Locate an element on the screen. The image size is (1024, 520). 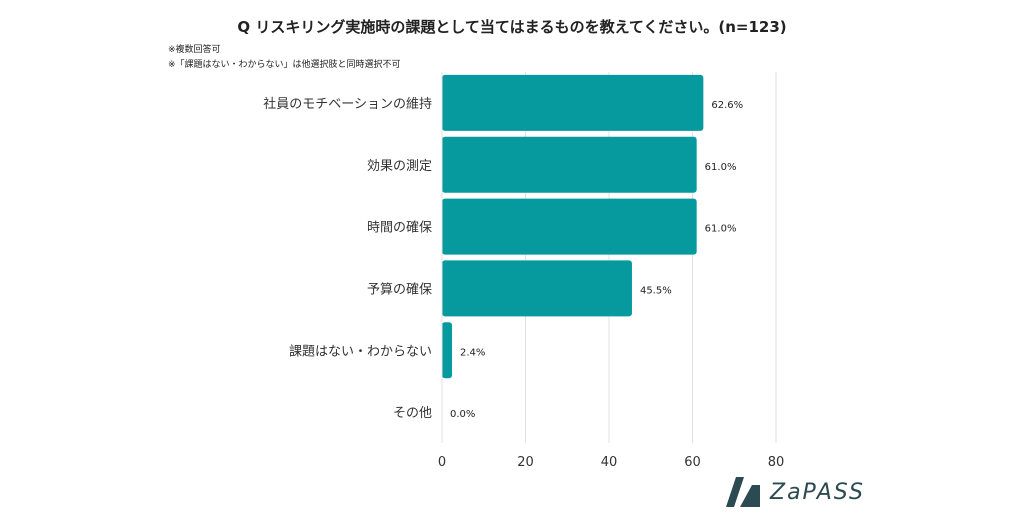
category-label: 効果の測定 is located at coordinates (399, 166).